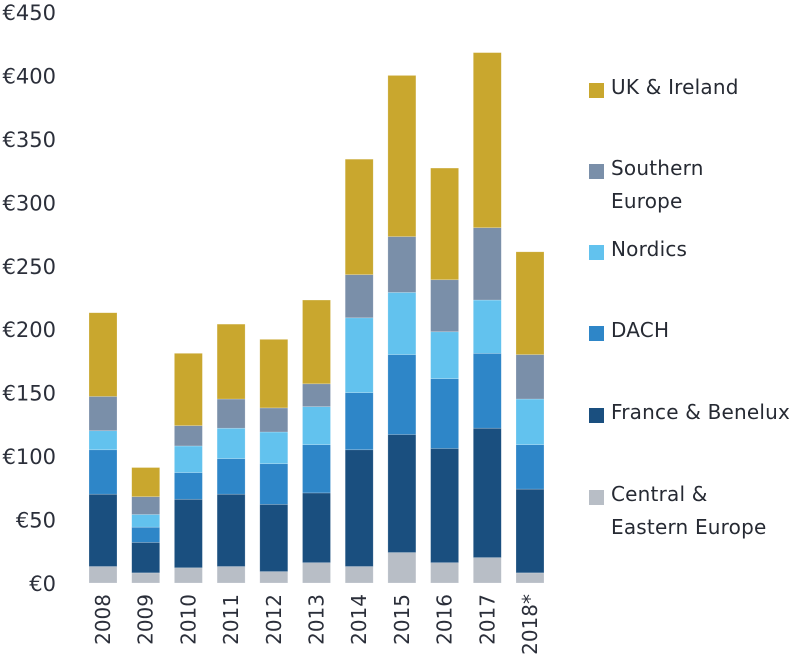 The height and width of the screenshot is (668, 800). What do you see at coordinates (445, 619) in the screenshot?
I see `x-tick-label: 2016` at bounding box center [445, 619].